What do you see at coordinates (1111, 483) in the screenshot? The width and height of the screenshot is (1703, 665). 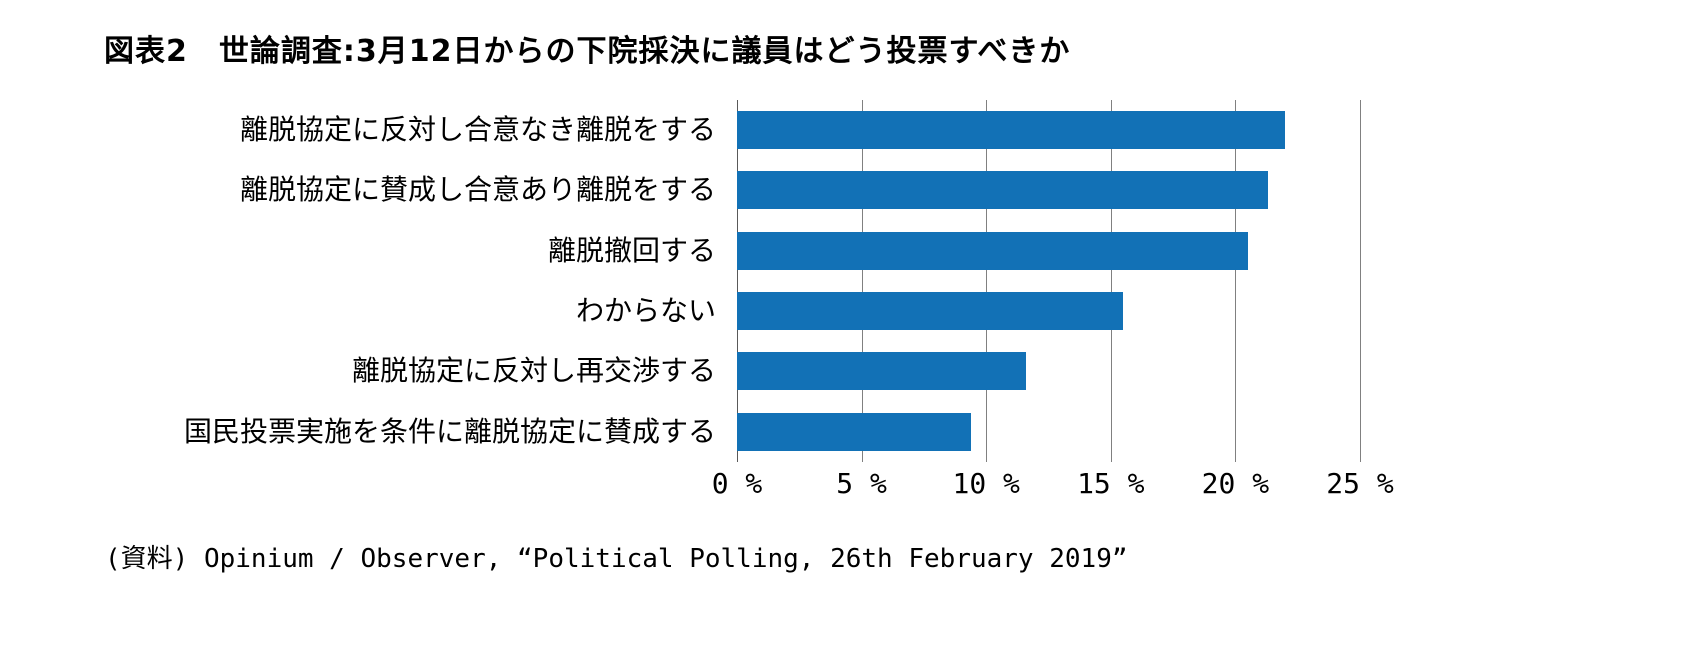 I see `x-tick-label: 15 %` at bounding box center [1111, 483].